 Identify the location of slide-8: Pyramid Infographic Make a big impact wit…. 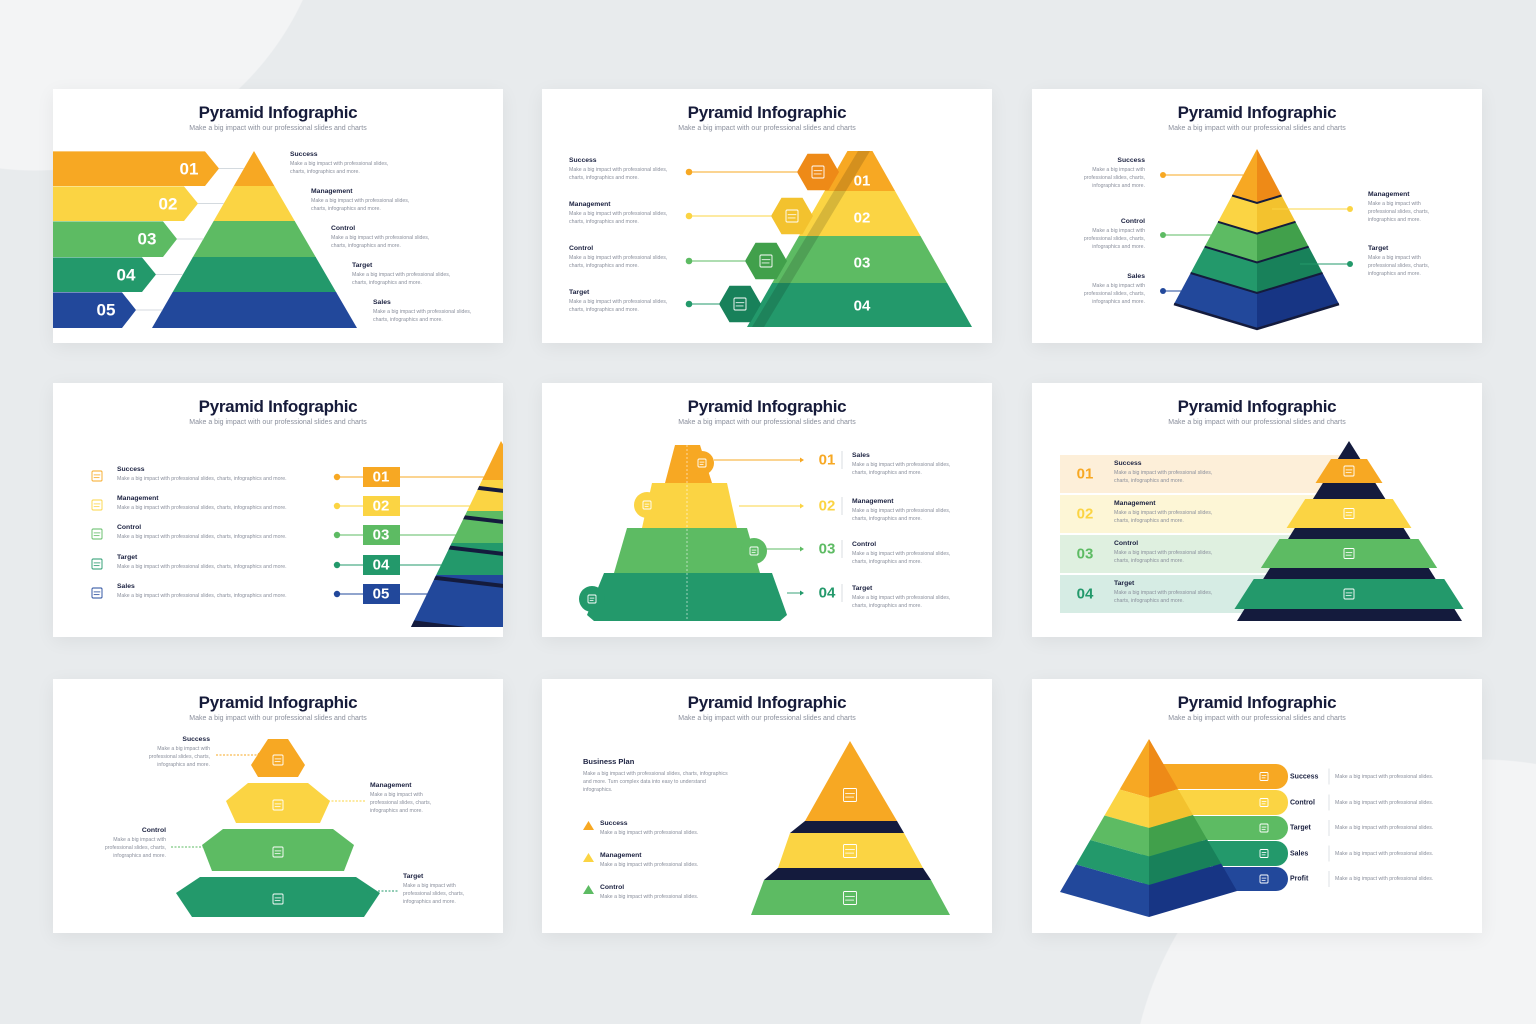
(767, 806).